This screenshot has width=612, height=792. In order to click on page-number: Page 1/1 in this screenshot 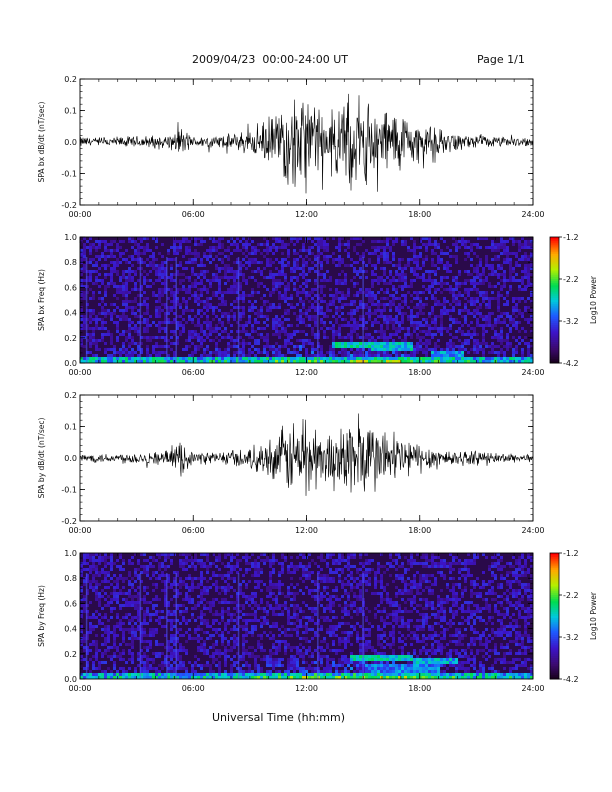, I will do `click(501, 59)`.